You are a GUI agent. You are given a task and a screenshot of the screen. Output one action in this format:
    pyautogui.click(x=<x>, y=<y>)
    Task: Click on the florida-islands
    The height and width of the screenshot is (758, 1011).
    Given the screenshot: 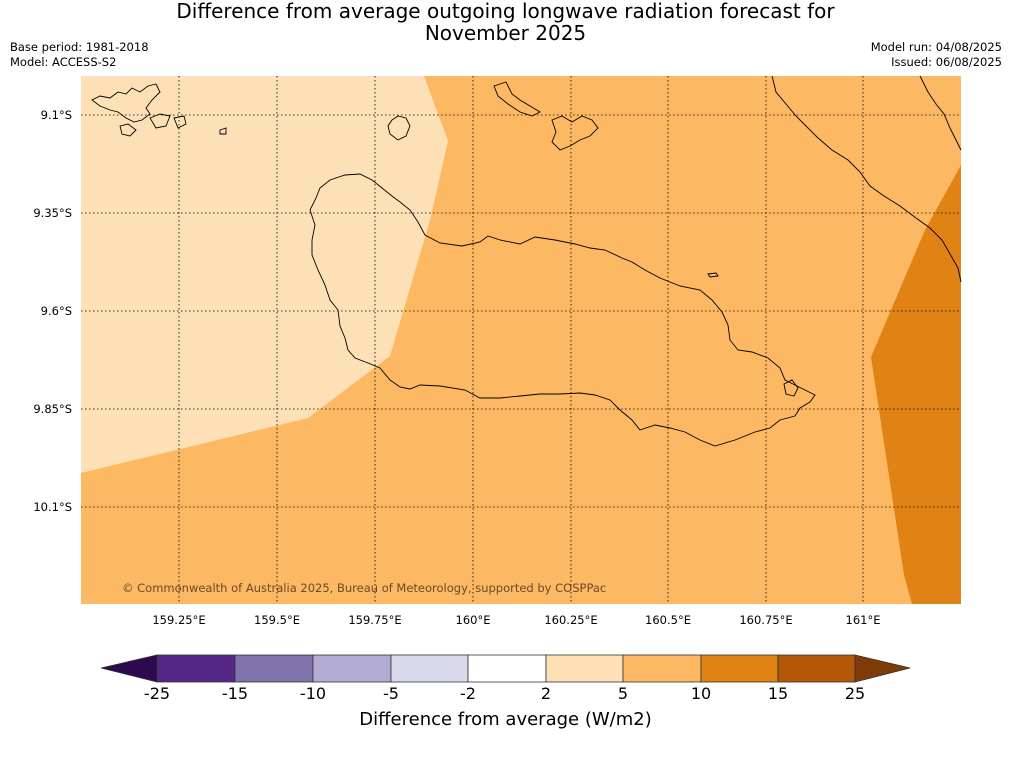 What is the action you would take?
    pyautogui.click(x=575, y=133)
    